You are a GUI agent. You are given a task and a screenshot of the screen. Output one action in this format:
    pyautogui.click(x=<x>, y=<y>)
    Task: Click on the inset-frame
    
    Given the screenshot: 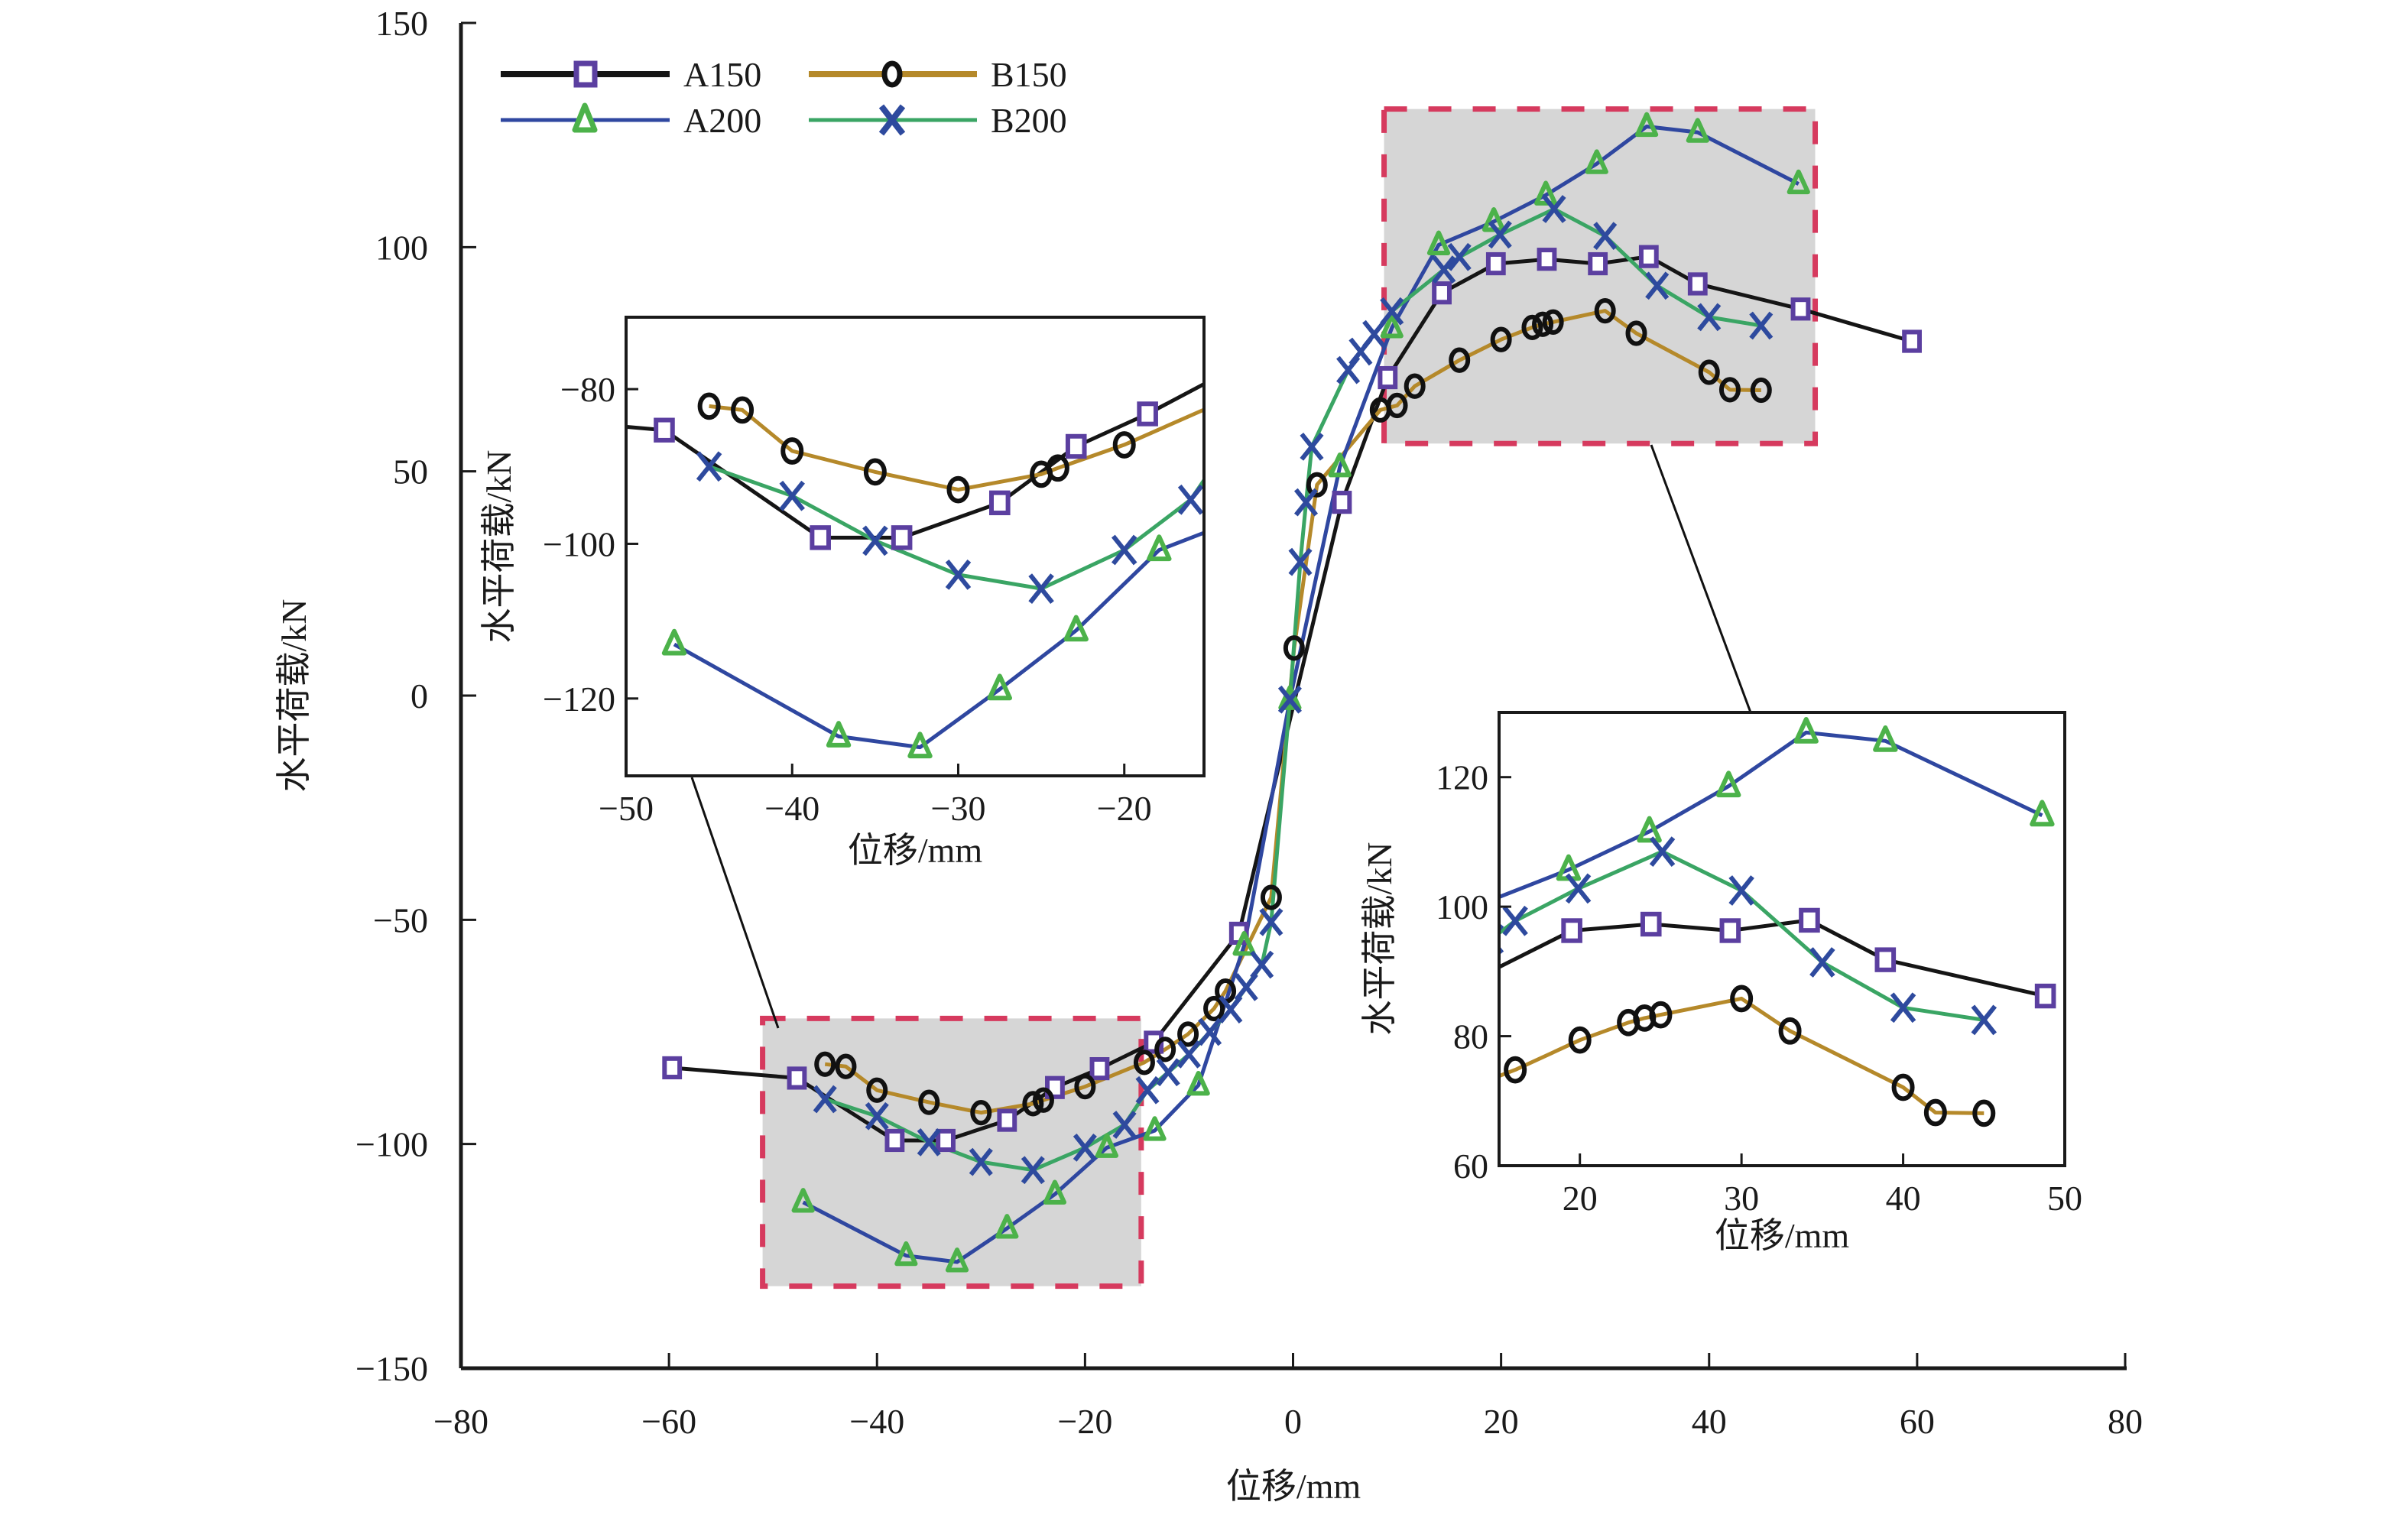 What is the action you would take?
    pyautogui.click(x=915, y=546)
    